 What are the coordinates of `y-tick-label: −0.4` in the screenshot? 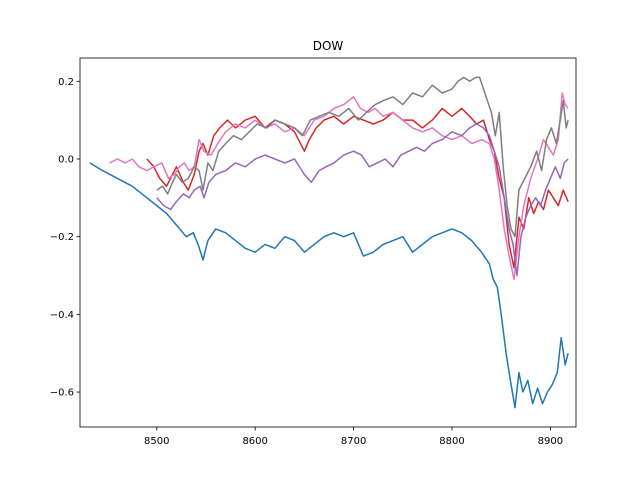 It's located at (62, 315).